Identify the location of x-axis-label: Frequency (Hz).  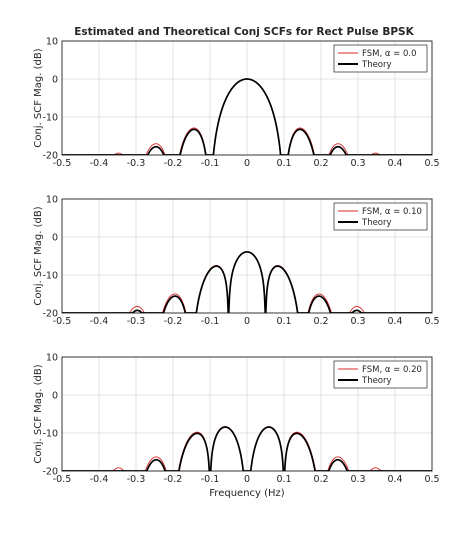
(247, 493).